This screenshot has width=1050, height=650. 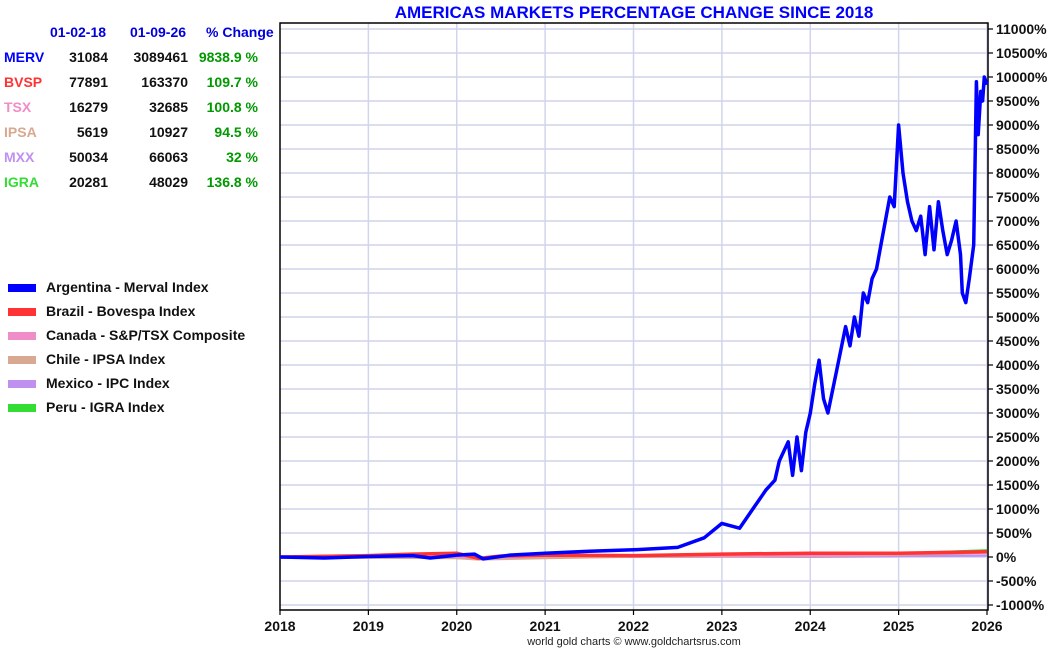 I want to click on y-tick-label: -1000%, so click(x=1020, y=605).